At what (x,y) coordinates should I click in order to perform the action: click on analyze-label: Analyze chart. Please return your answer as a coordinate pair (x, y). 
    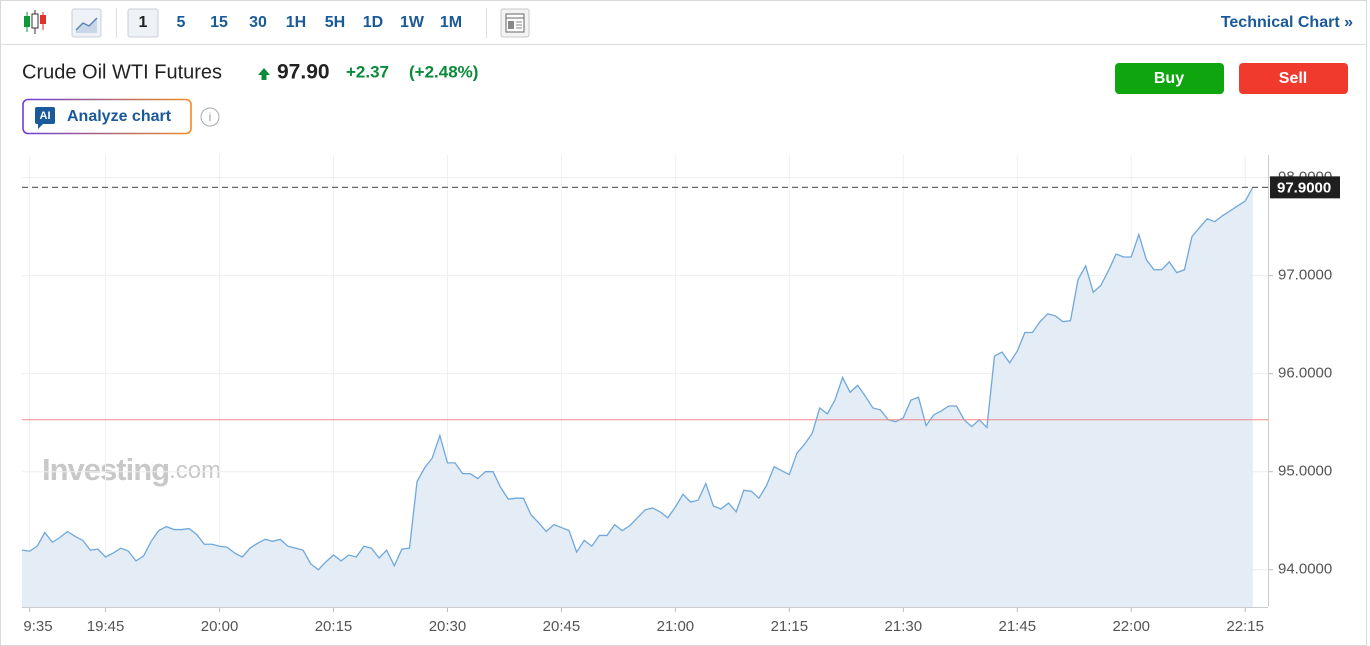
    Looking at the image, I should click on (119, 116).